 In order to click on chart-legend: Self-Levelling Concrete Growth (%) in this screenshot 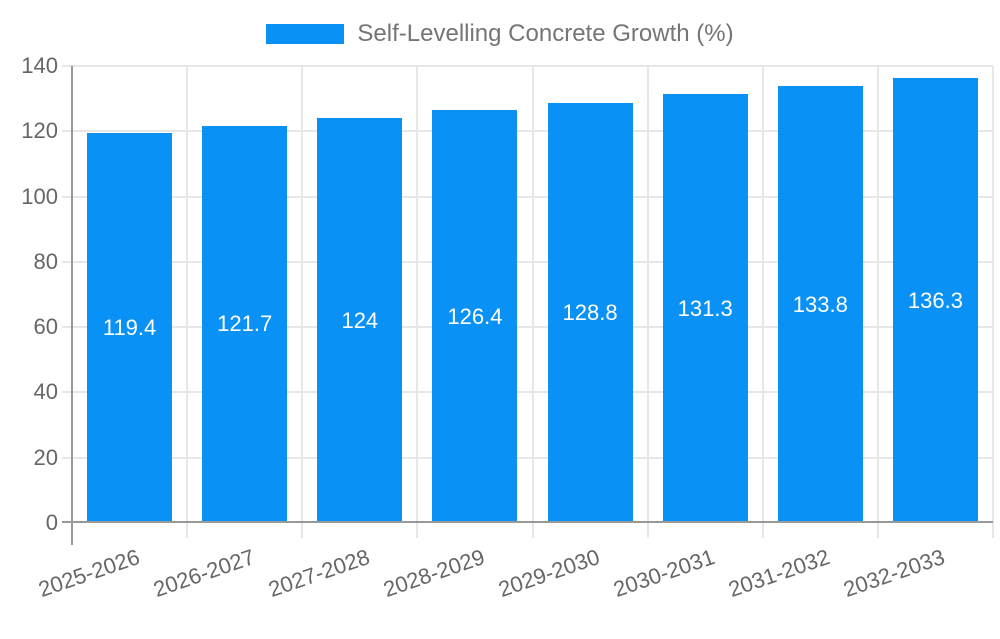, I will do `click(500, 34)`.